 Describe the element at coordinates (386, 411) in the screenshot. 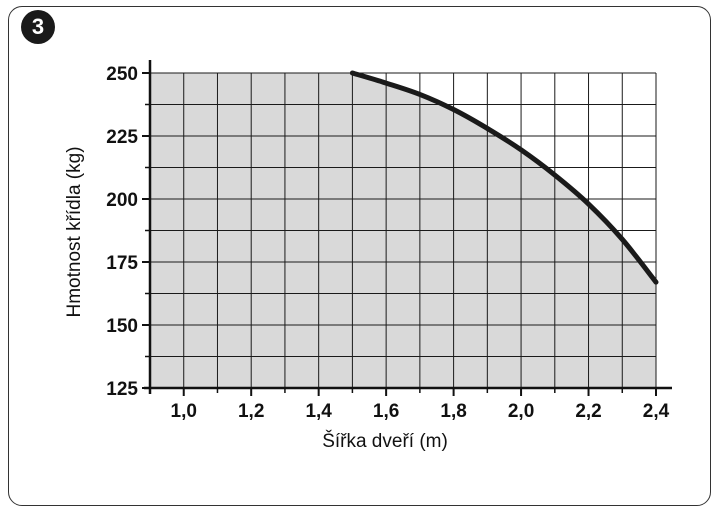

I see `x-tick-label: 1,6` at that location.